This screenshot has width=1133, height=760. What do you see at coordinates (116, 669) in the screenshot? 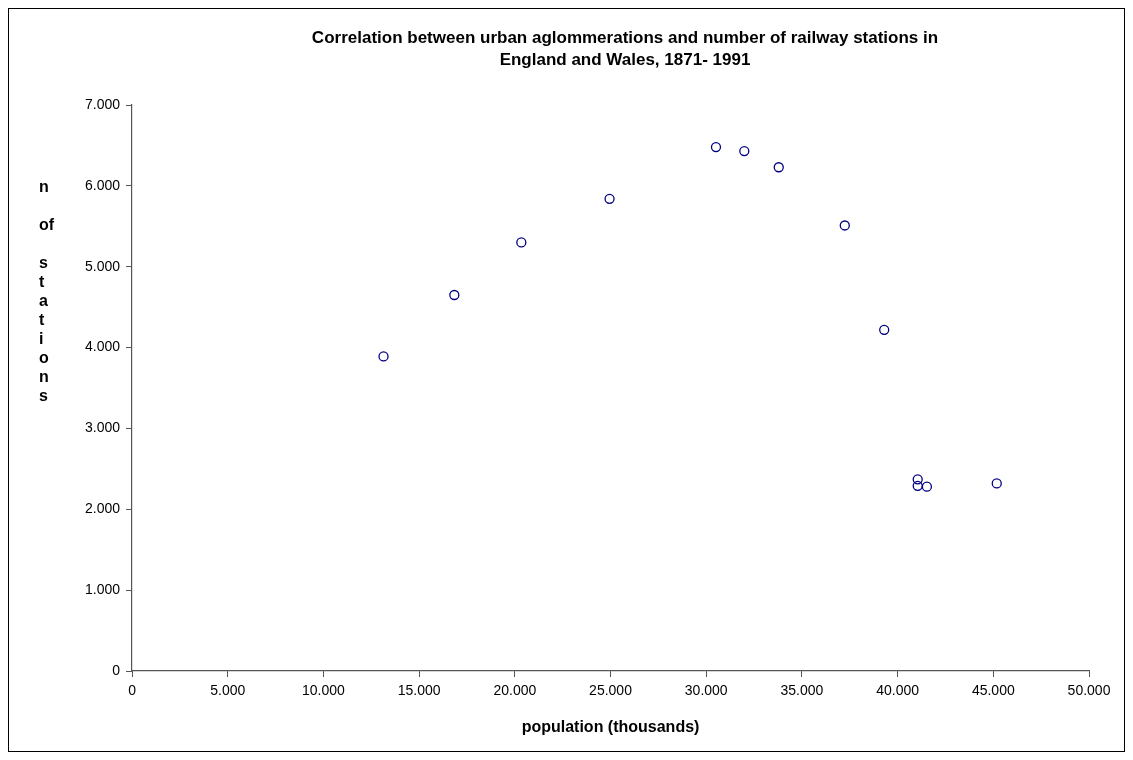
I see `y-tick-label: 0` at bounding box center [116, 669].